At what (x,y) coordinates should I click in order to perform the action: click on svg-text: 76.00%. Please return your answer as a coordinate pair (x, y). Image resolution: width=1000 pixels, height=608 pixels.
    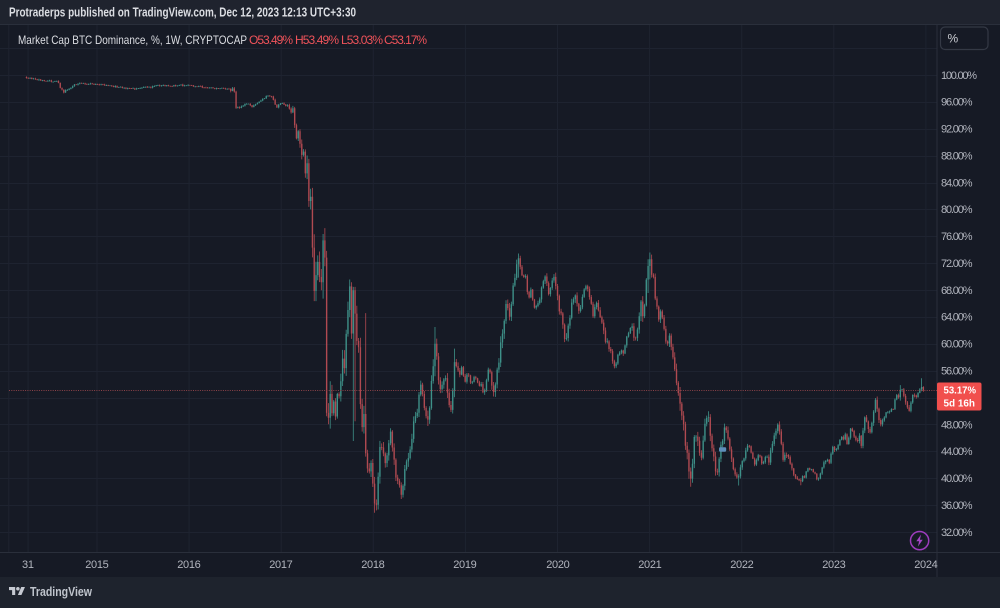
    Looking at the image, I should click on (957, 237).